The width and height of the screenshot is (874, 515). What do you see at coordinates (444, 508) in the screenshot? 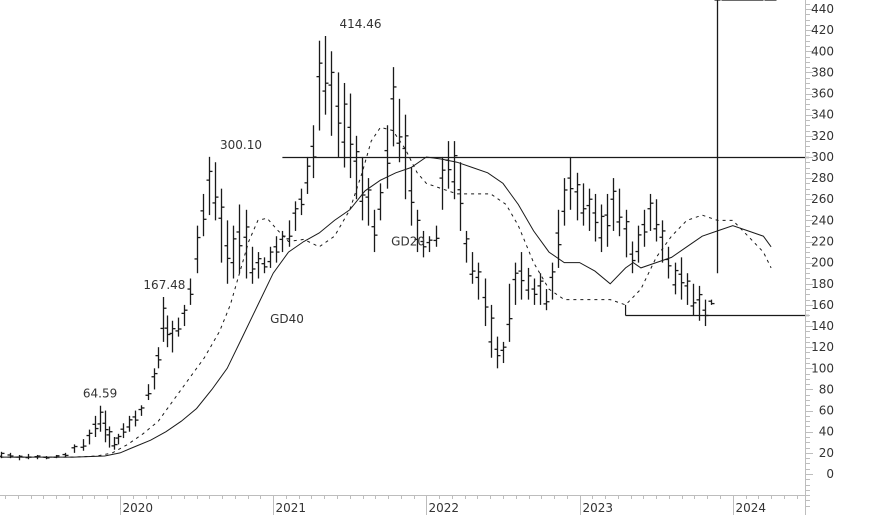
I see `x-tick-label: 2022` at bounding box center [444, 508].